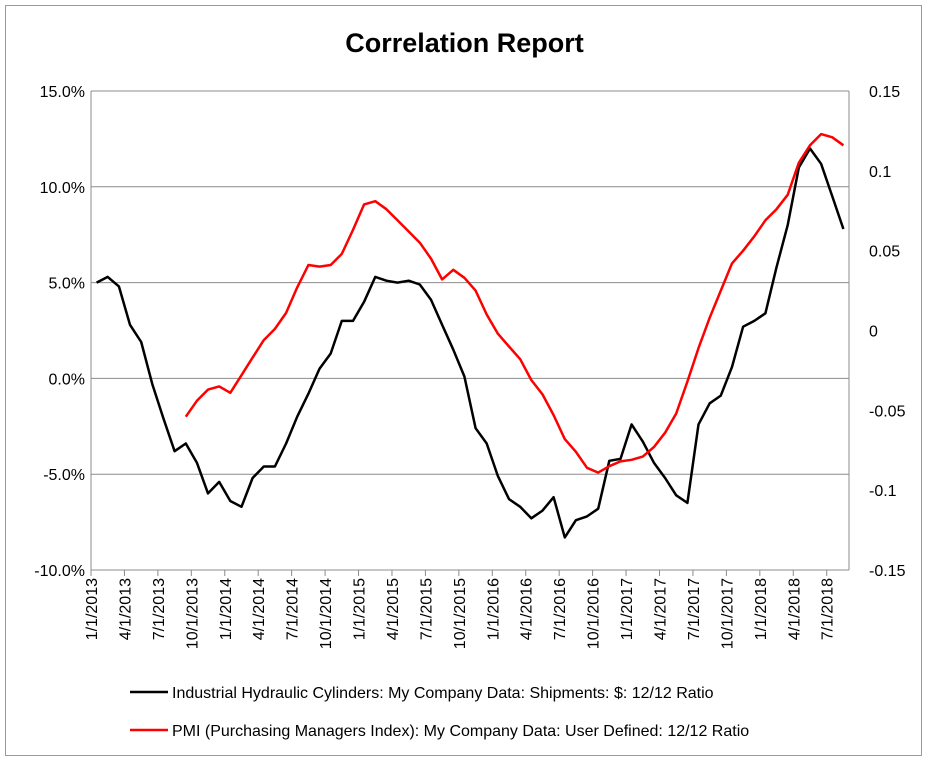 The height and width of the screenshot is (763, 929). Describe the element at coordinates (884, 92) in the screenshot. I see `y-right-tick-label: 0.15` at that location.